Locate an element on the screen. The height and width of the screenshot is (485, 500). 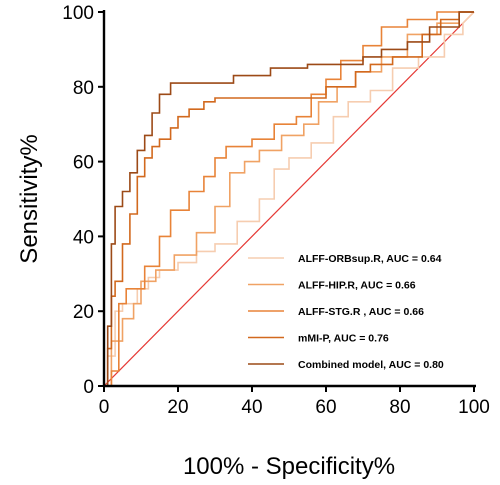
x-axis-title: 100% - Specificity% is located at coordinates (289, 466).